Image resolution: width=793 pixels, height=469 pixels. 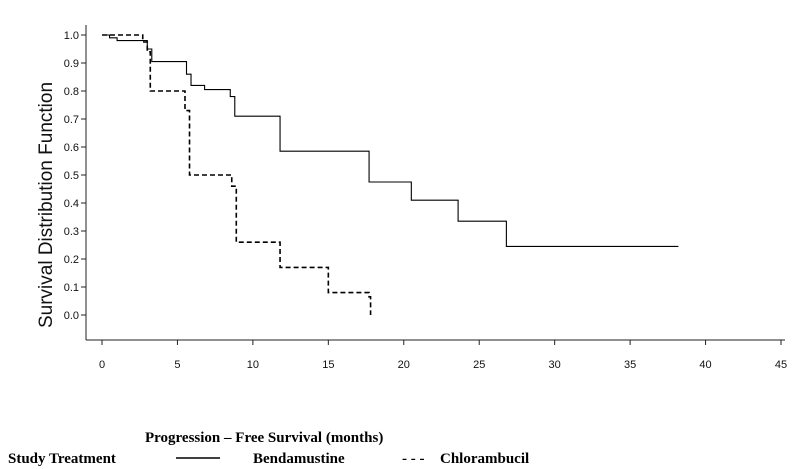 What do you see at coordinates (264, 438) in the screenshot?
I see `x-axis-label: Progression – Free Survival (months)` at bounding box center [264, 438].